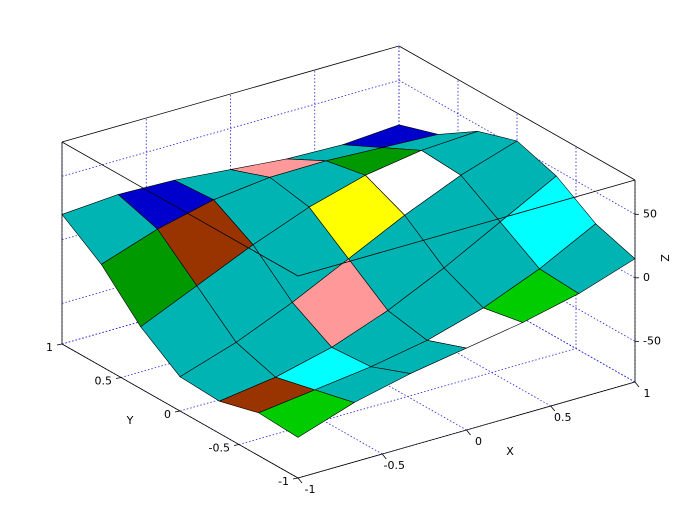 The width and height of the screenshot is (696, 513). Describe the element at coordinates (652, 340) in the screenshot. I see `z-tick-label: -50` at that location.